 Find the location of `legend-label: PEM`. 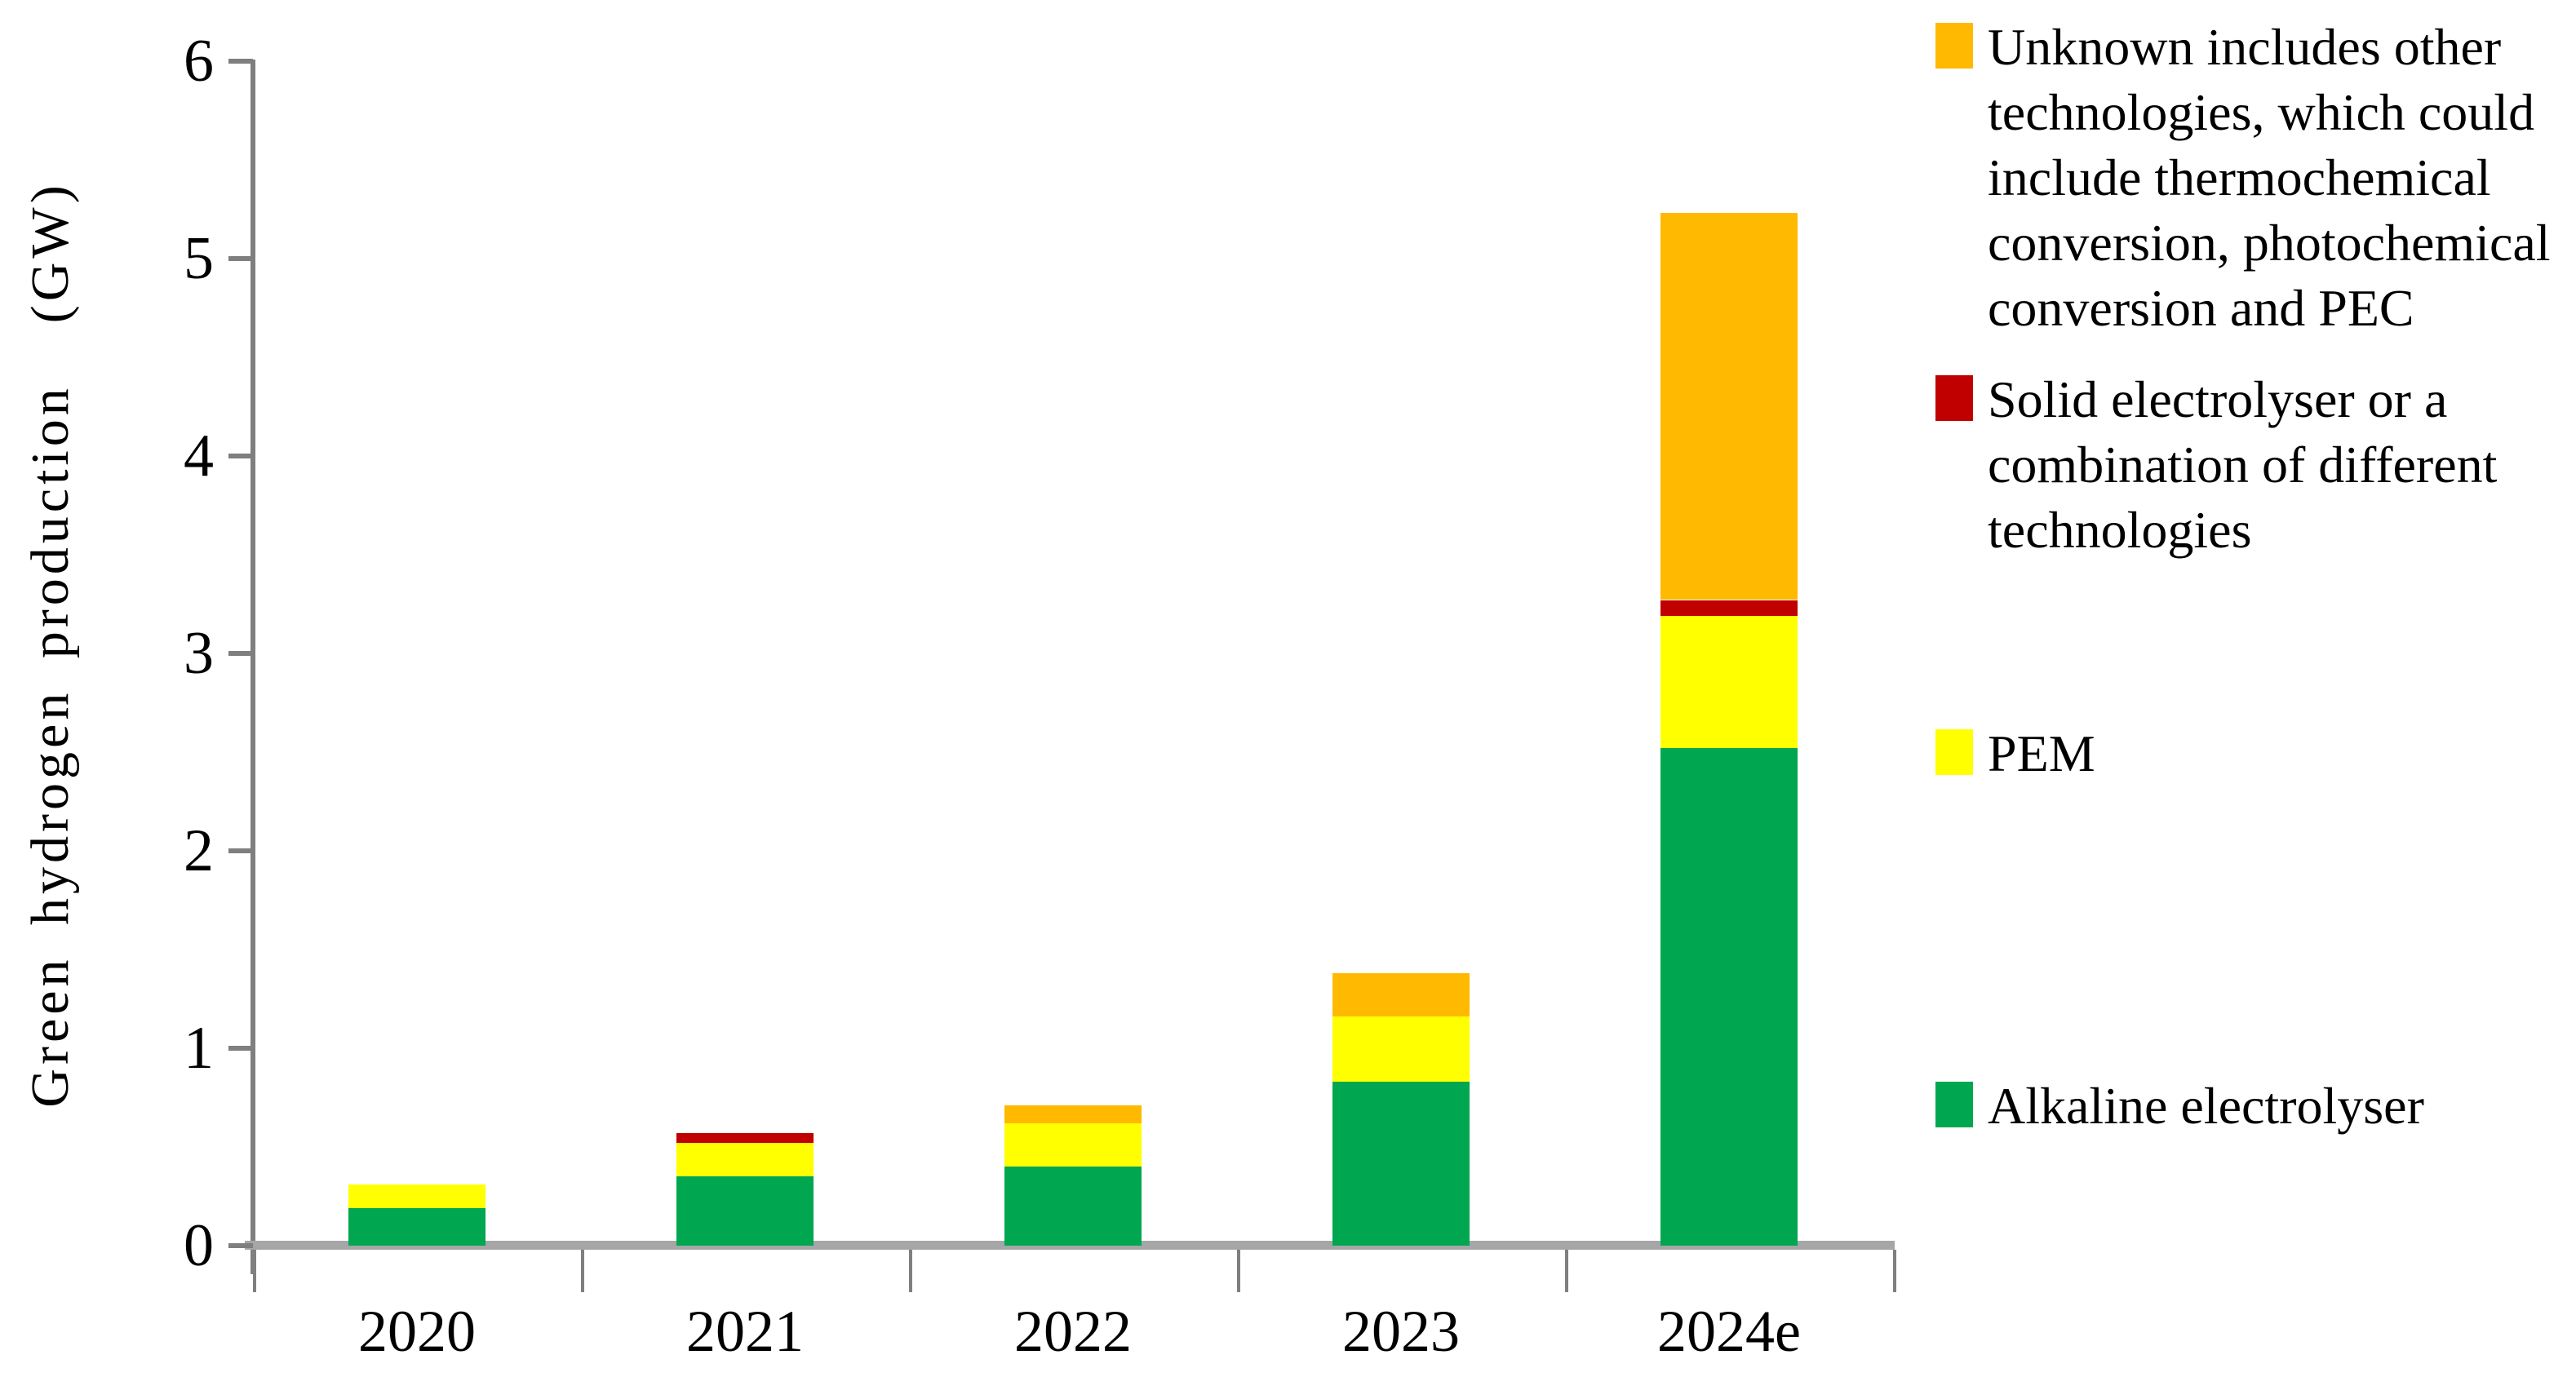

legend-label: PEM is located at coordinates (2041, 753).